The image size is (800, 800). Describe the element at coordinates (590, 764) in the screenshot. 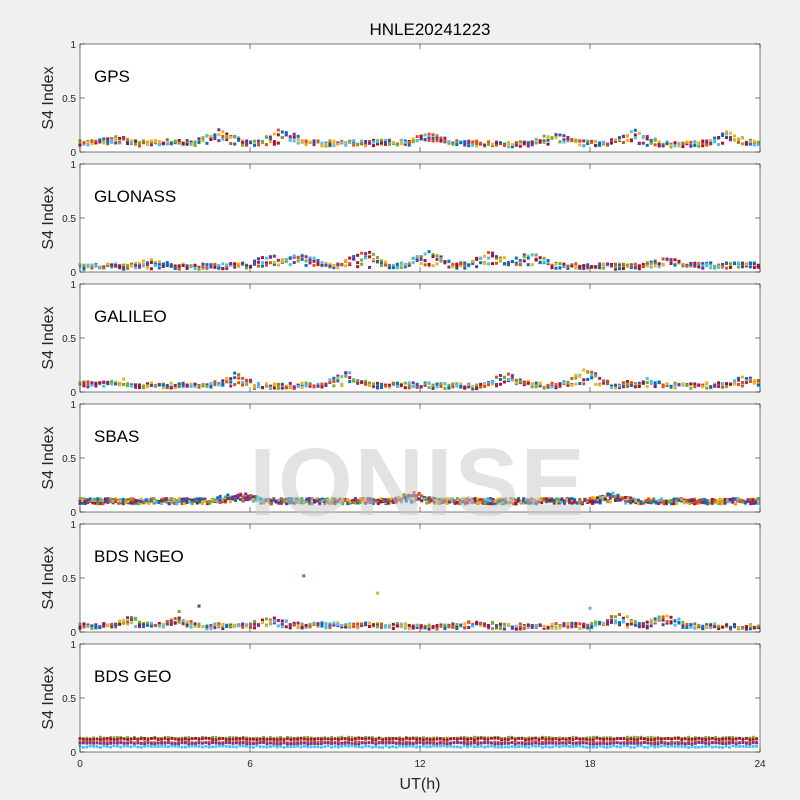

I see `x-tick-label: 18` at that location.